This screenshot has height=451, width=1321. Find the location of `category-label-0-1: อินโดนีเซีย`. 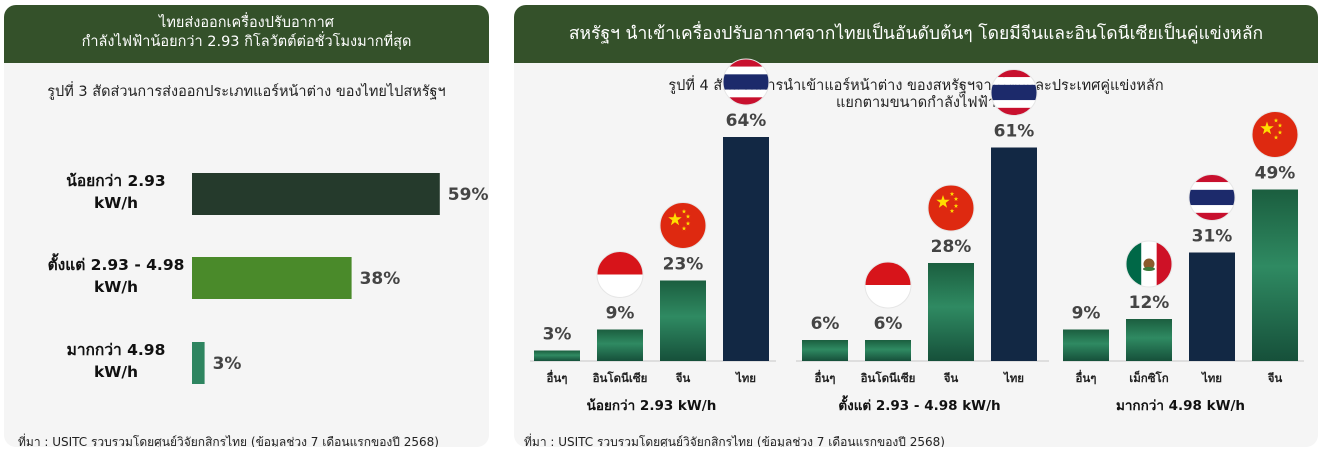

category-label-0-1: อินโดนีเซีย is located at coordinates (620, 377).